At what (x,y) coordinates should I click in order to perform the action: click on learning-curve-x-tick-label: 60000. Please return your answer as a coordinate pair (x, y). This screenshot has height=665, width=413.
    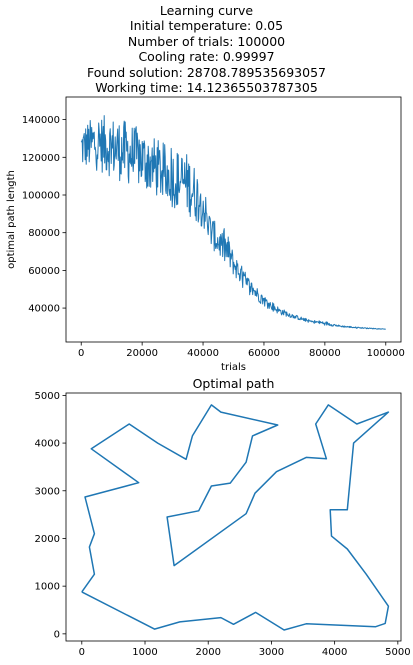
    Looking at the image, I should click on (264, 353).